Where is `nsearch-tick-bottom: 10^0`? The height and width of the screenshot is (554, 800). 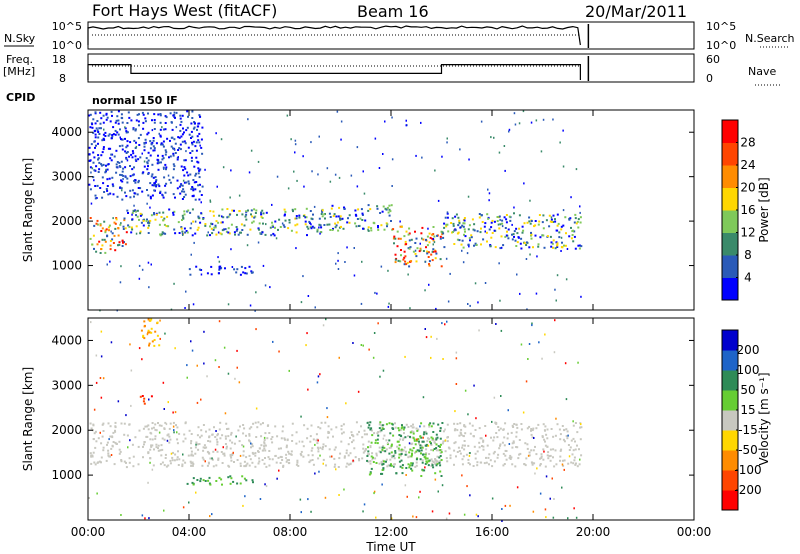
nsearch-tick-bottom: 10^0 is located at coordinates (721, 45).